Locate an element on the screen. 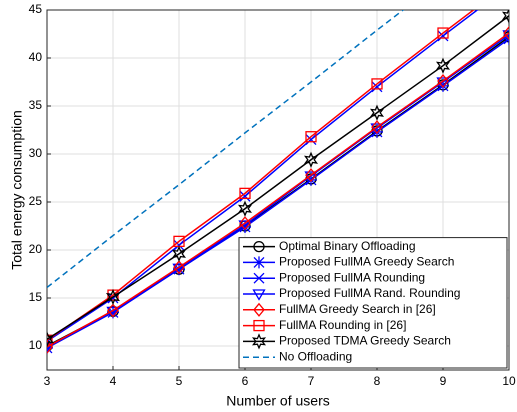  y-tick-label: 20 is located at coordinates (36, 249).